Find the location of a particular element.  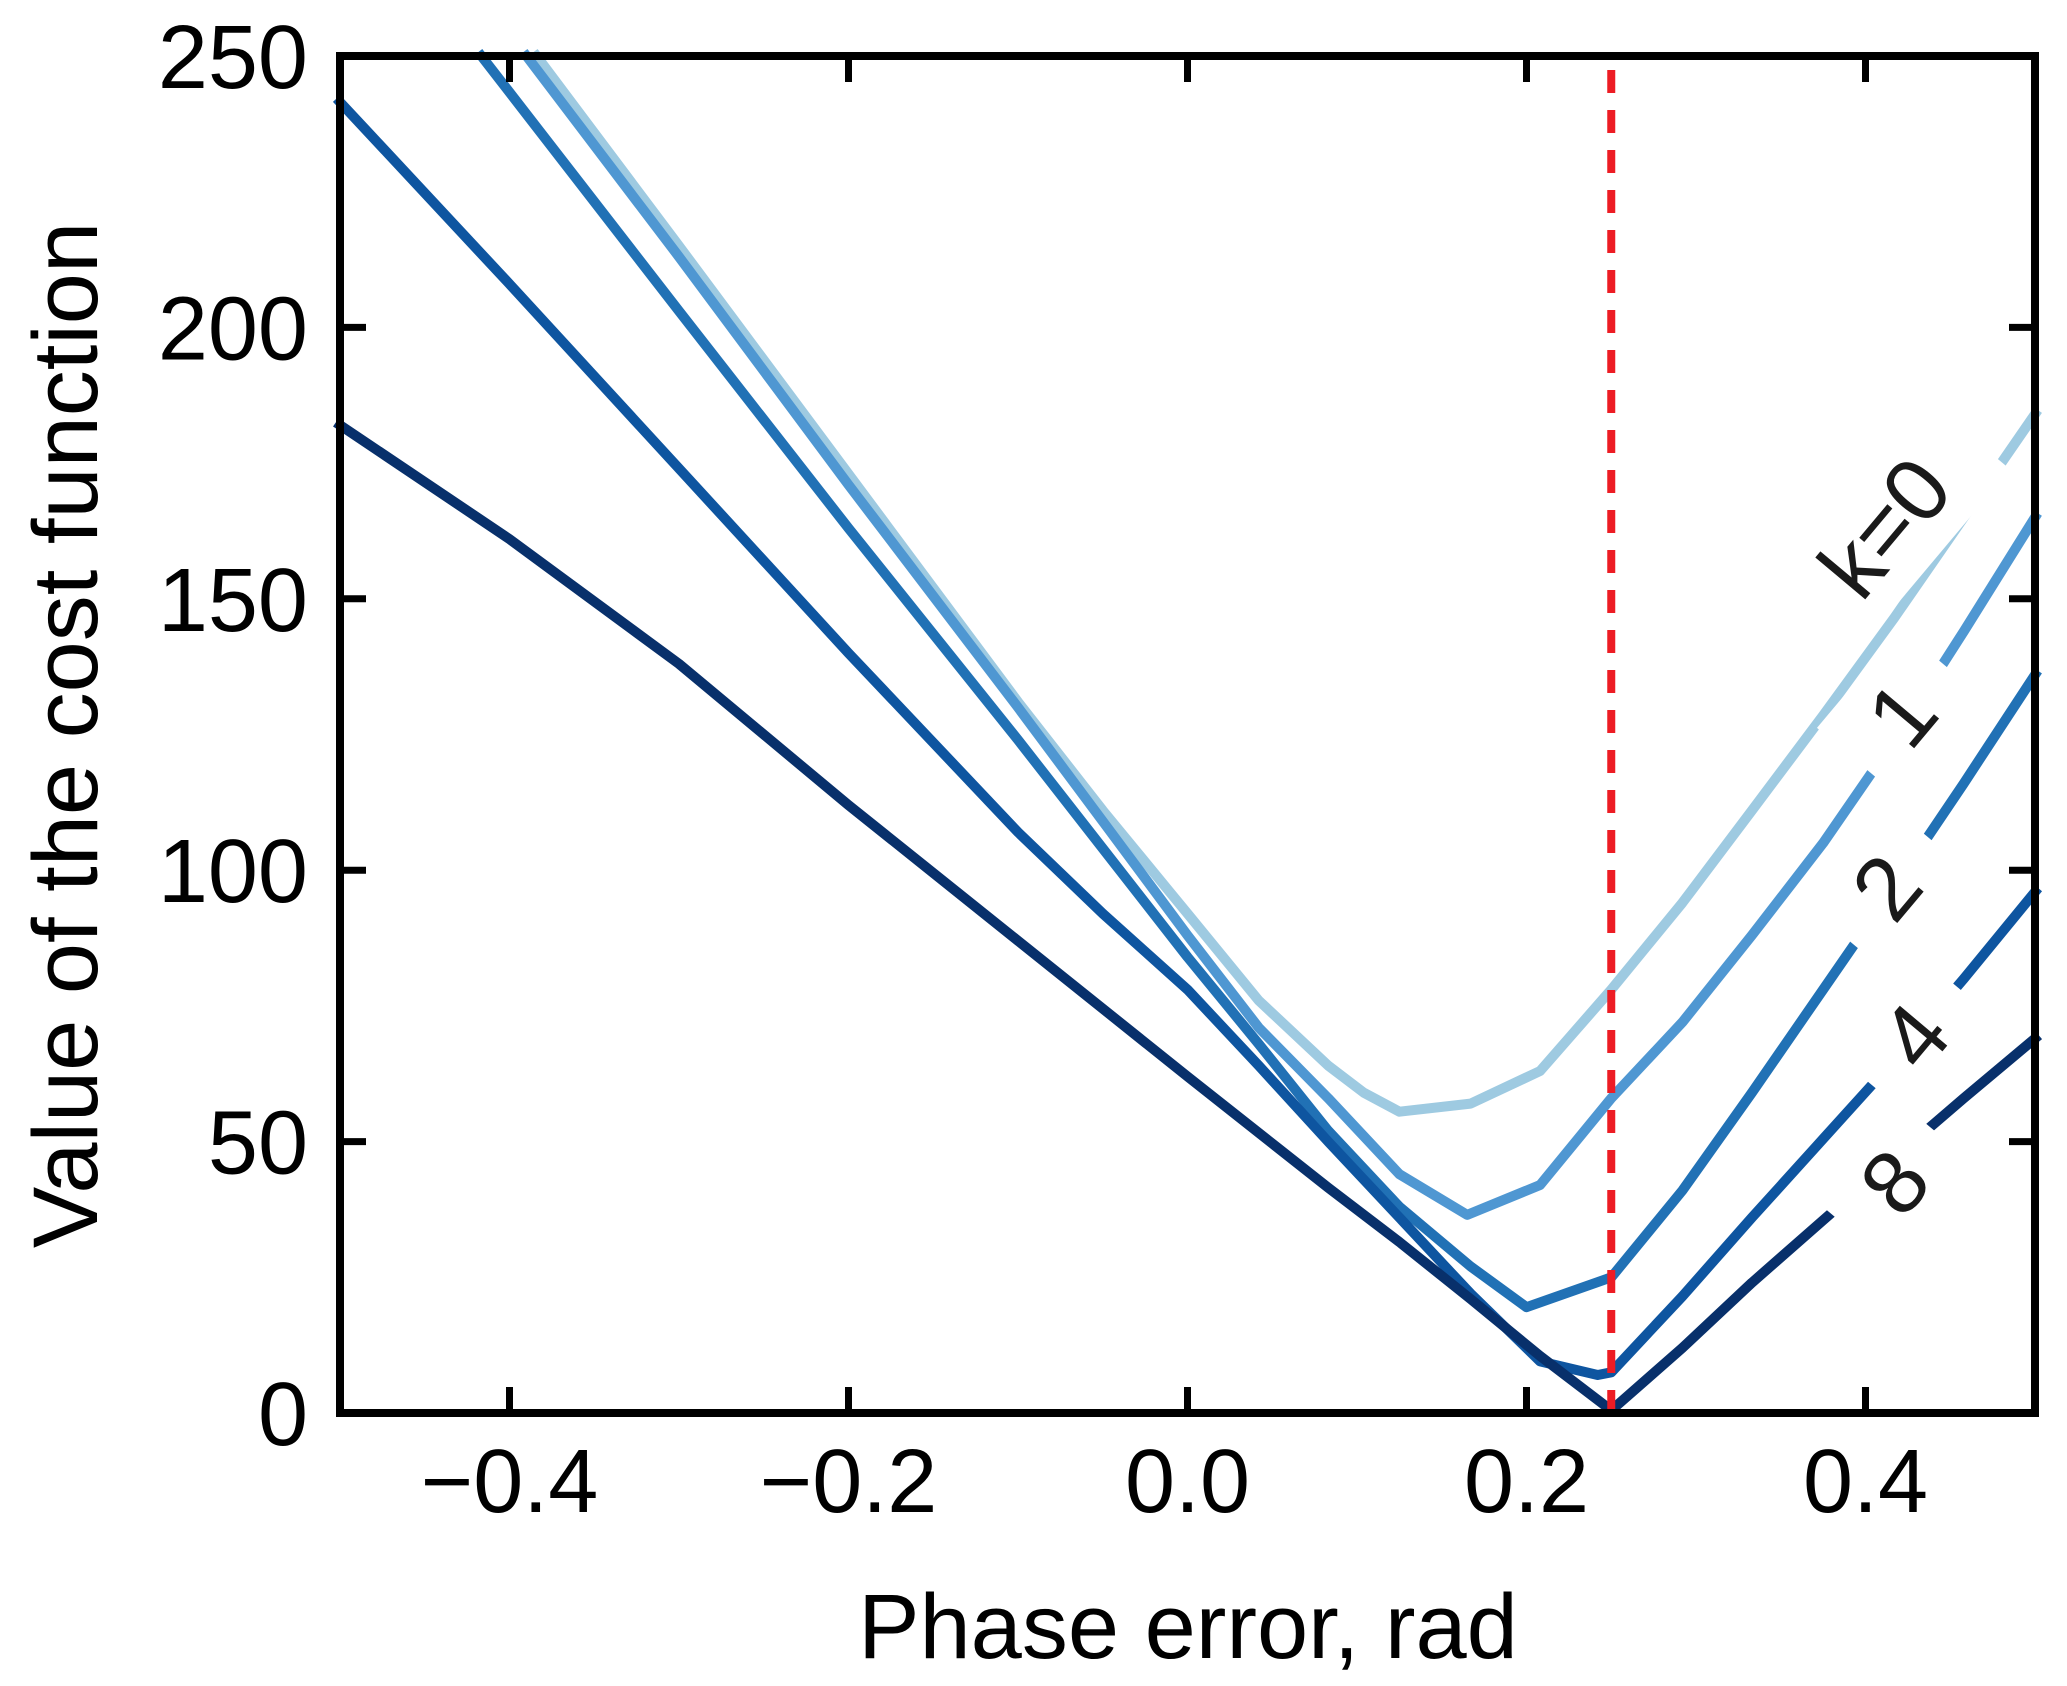

x-tick-label-4: 0.4 is located at coordinates (1865, 1482).